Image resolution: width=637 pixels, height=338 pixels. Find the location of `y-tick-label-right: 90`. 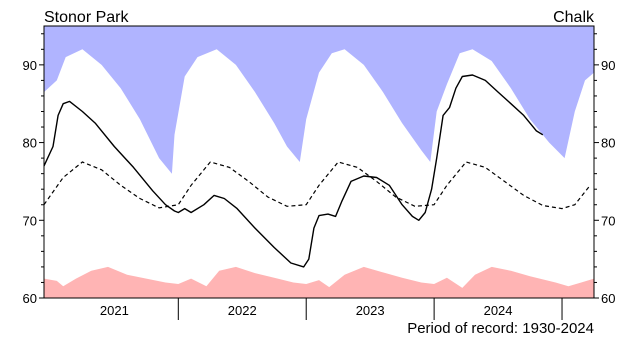

y-tick-label-right: 90 is located at coordinates (608, 65).